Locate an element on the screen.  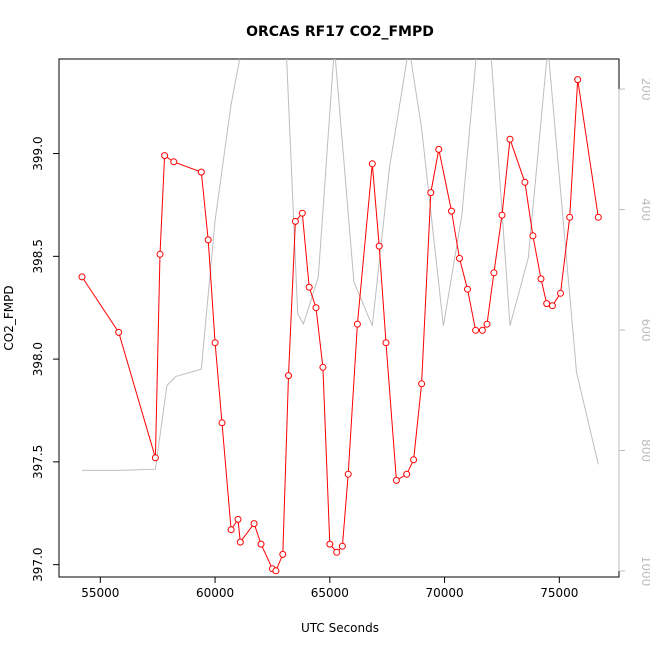
y2-tick-label: 600 is located at coordinates (644, 330).